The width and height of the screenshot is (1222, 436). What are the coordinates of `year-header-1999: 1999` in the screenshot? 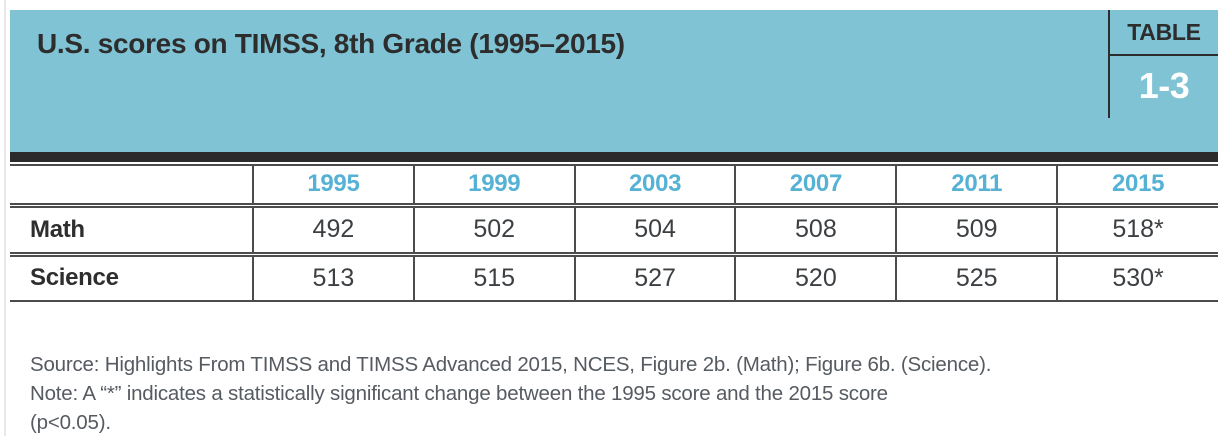 It's located at (493, 186).